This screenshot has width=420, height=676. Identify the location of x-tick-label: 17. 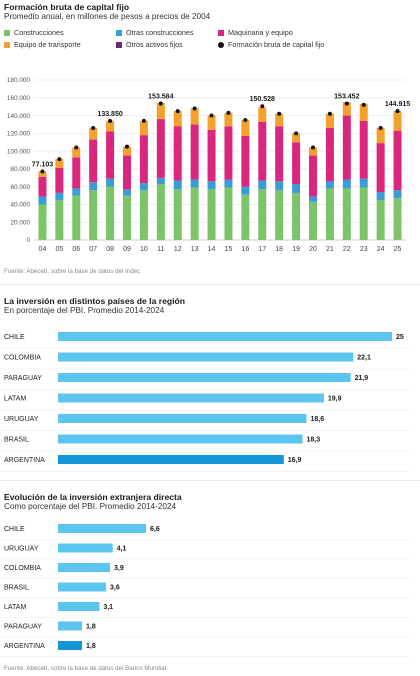
(262, 249).